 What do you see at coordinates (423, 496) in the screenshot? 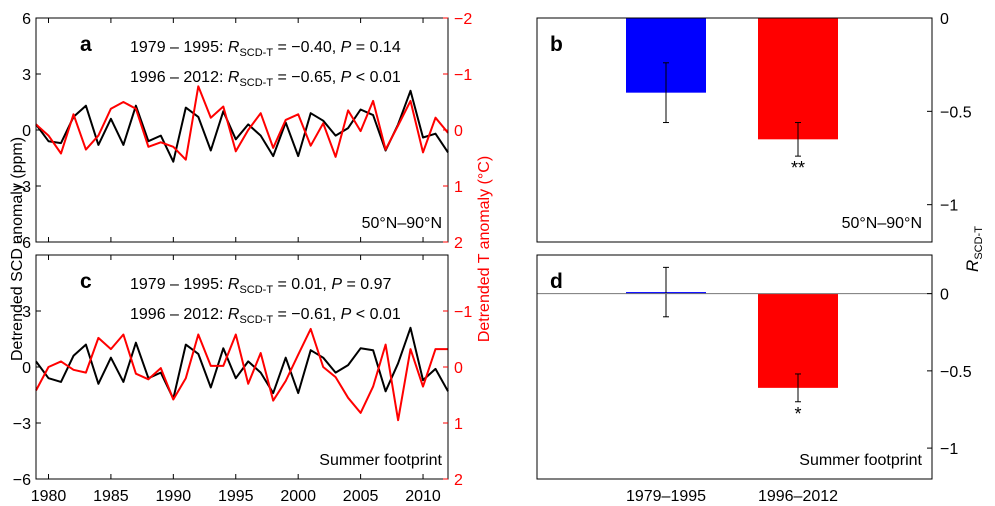
I see `x-tick-label: 2010` at bounding box center [423, 496].